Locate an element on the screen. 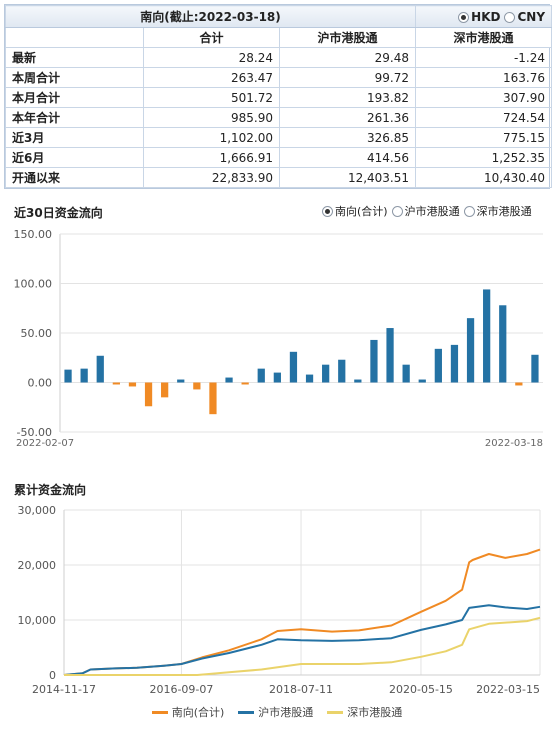  column-header-shenzhen: 深市港股通 is located at coordinates (484, 37).